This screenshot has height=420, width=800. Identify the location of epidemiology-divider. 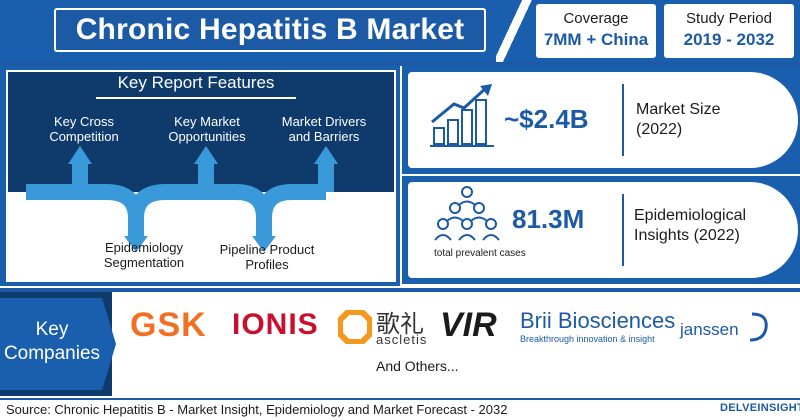
(623, 230).